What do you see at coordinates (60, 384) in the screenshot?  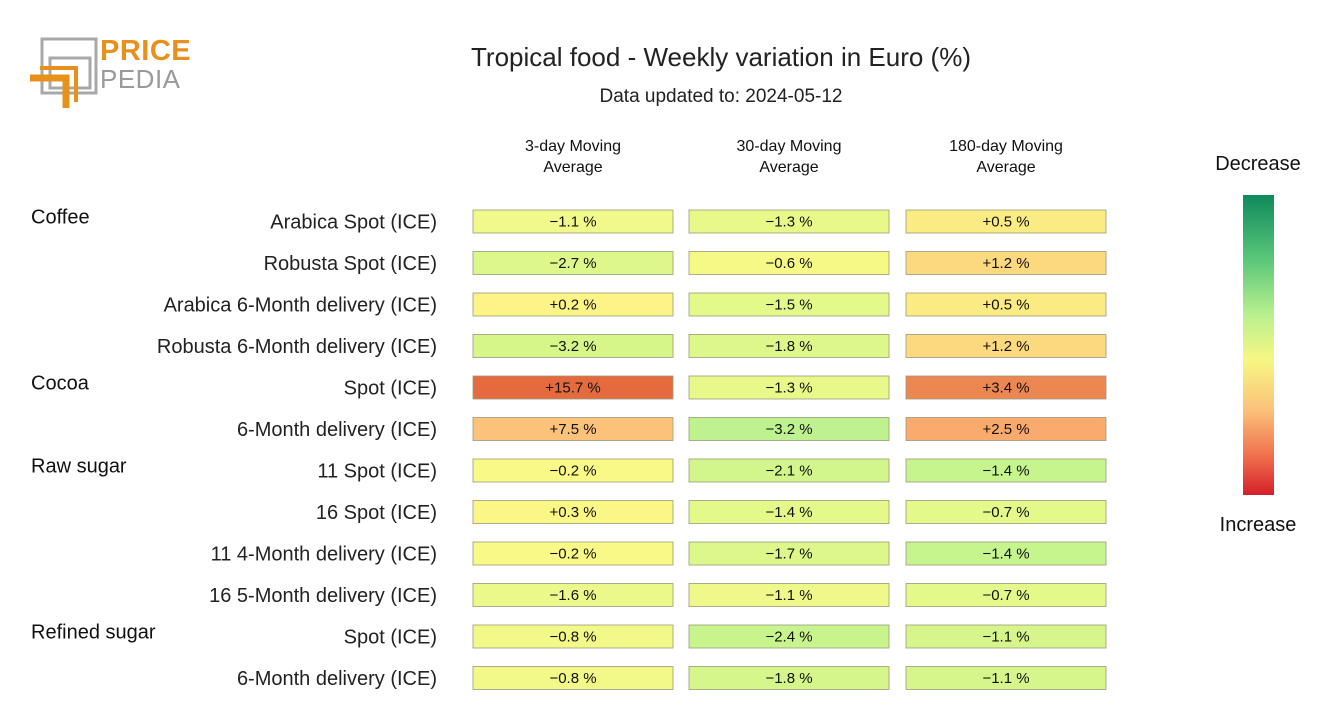 I see `group-label: Cocoa` at bounding box center [60, 384].